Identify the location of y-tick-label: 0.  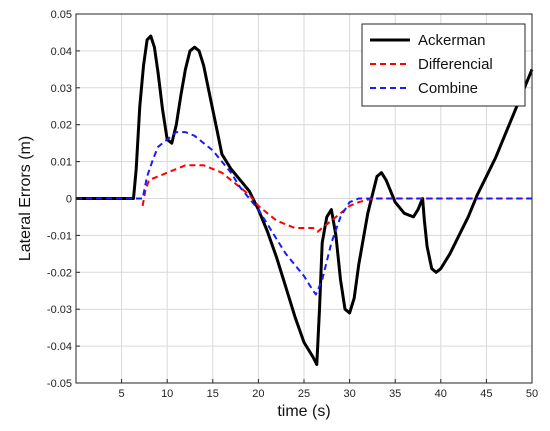
(69, 200).